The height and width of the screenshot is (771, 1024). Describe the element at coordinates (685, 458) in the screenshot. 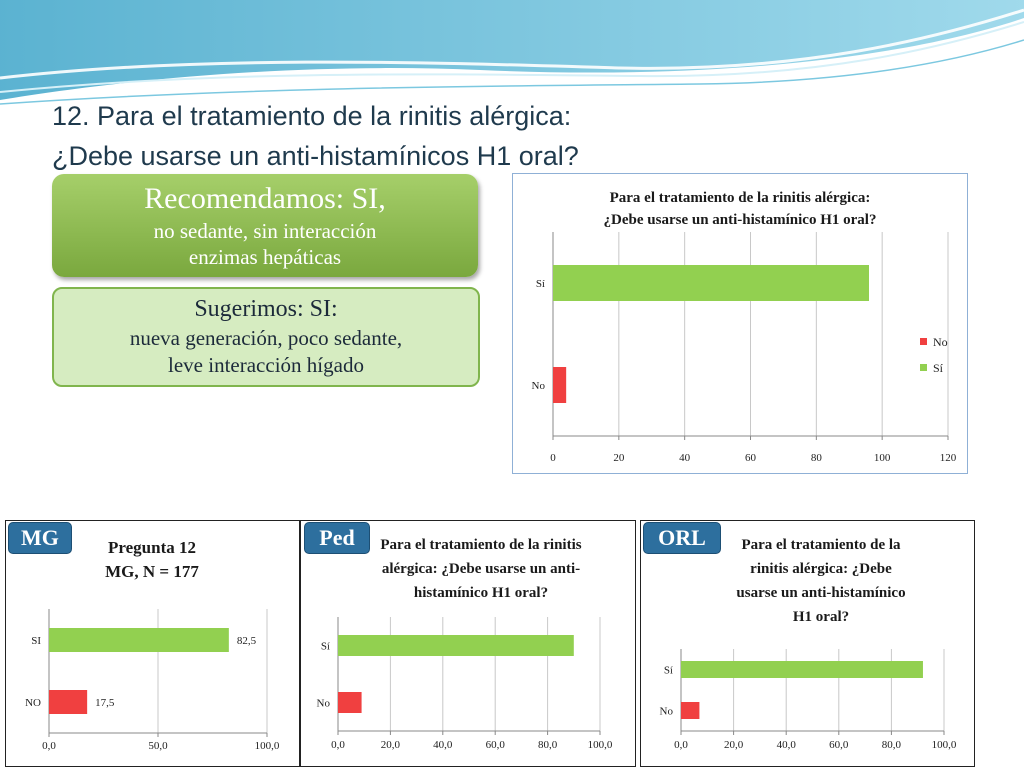

I see `tick-label: 40` at that location.